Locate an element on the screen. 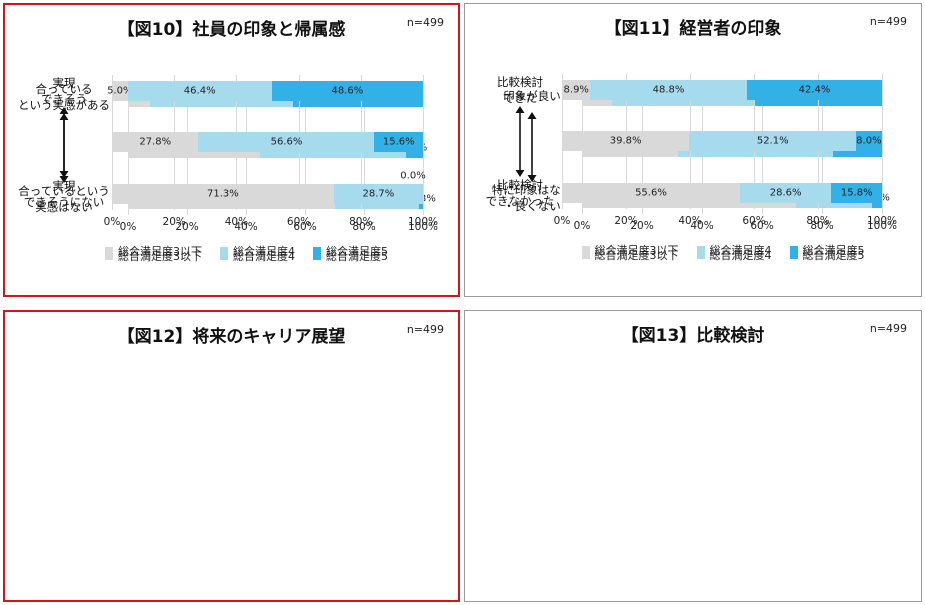  category-label: 比較検討 できなかった is located at coordinates (520, 193).